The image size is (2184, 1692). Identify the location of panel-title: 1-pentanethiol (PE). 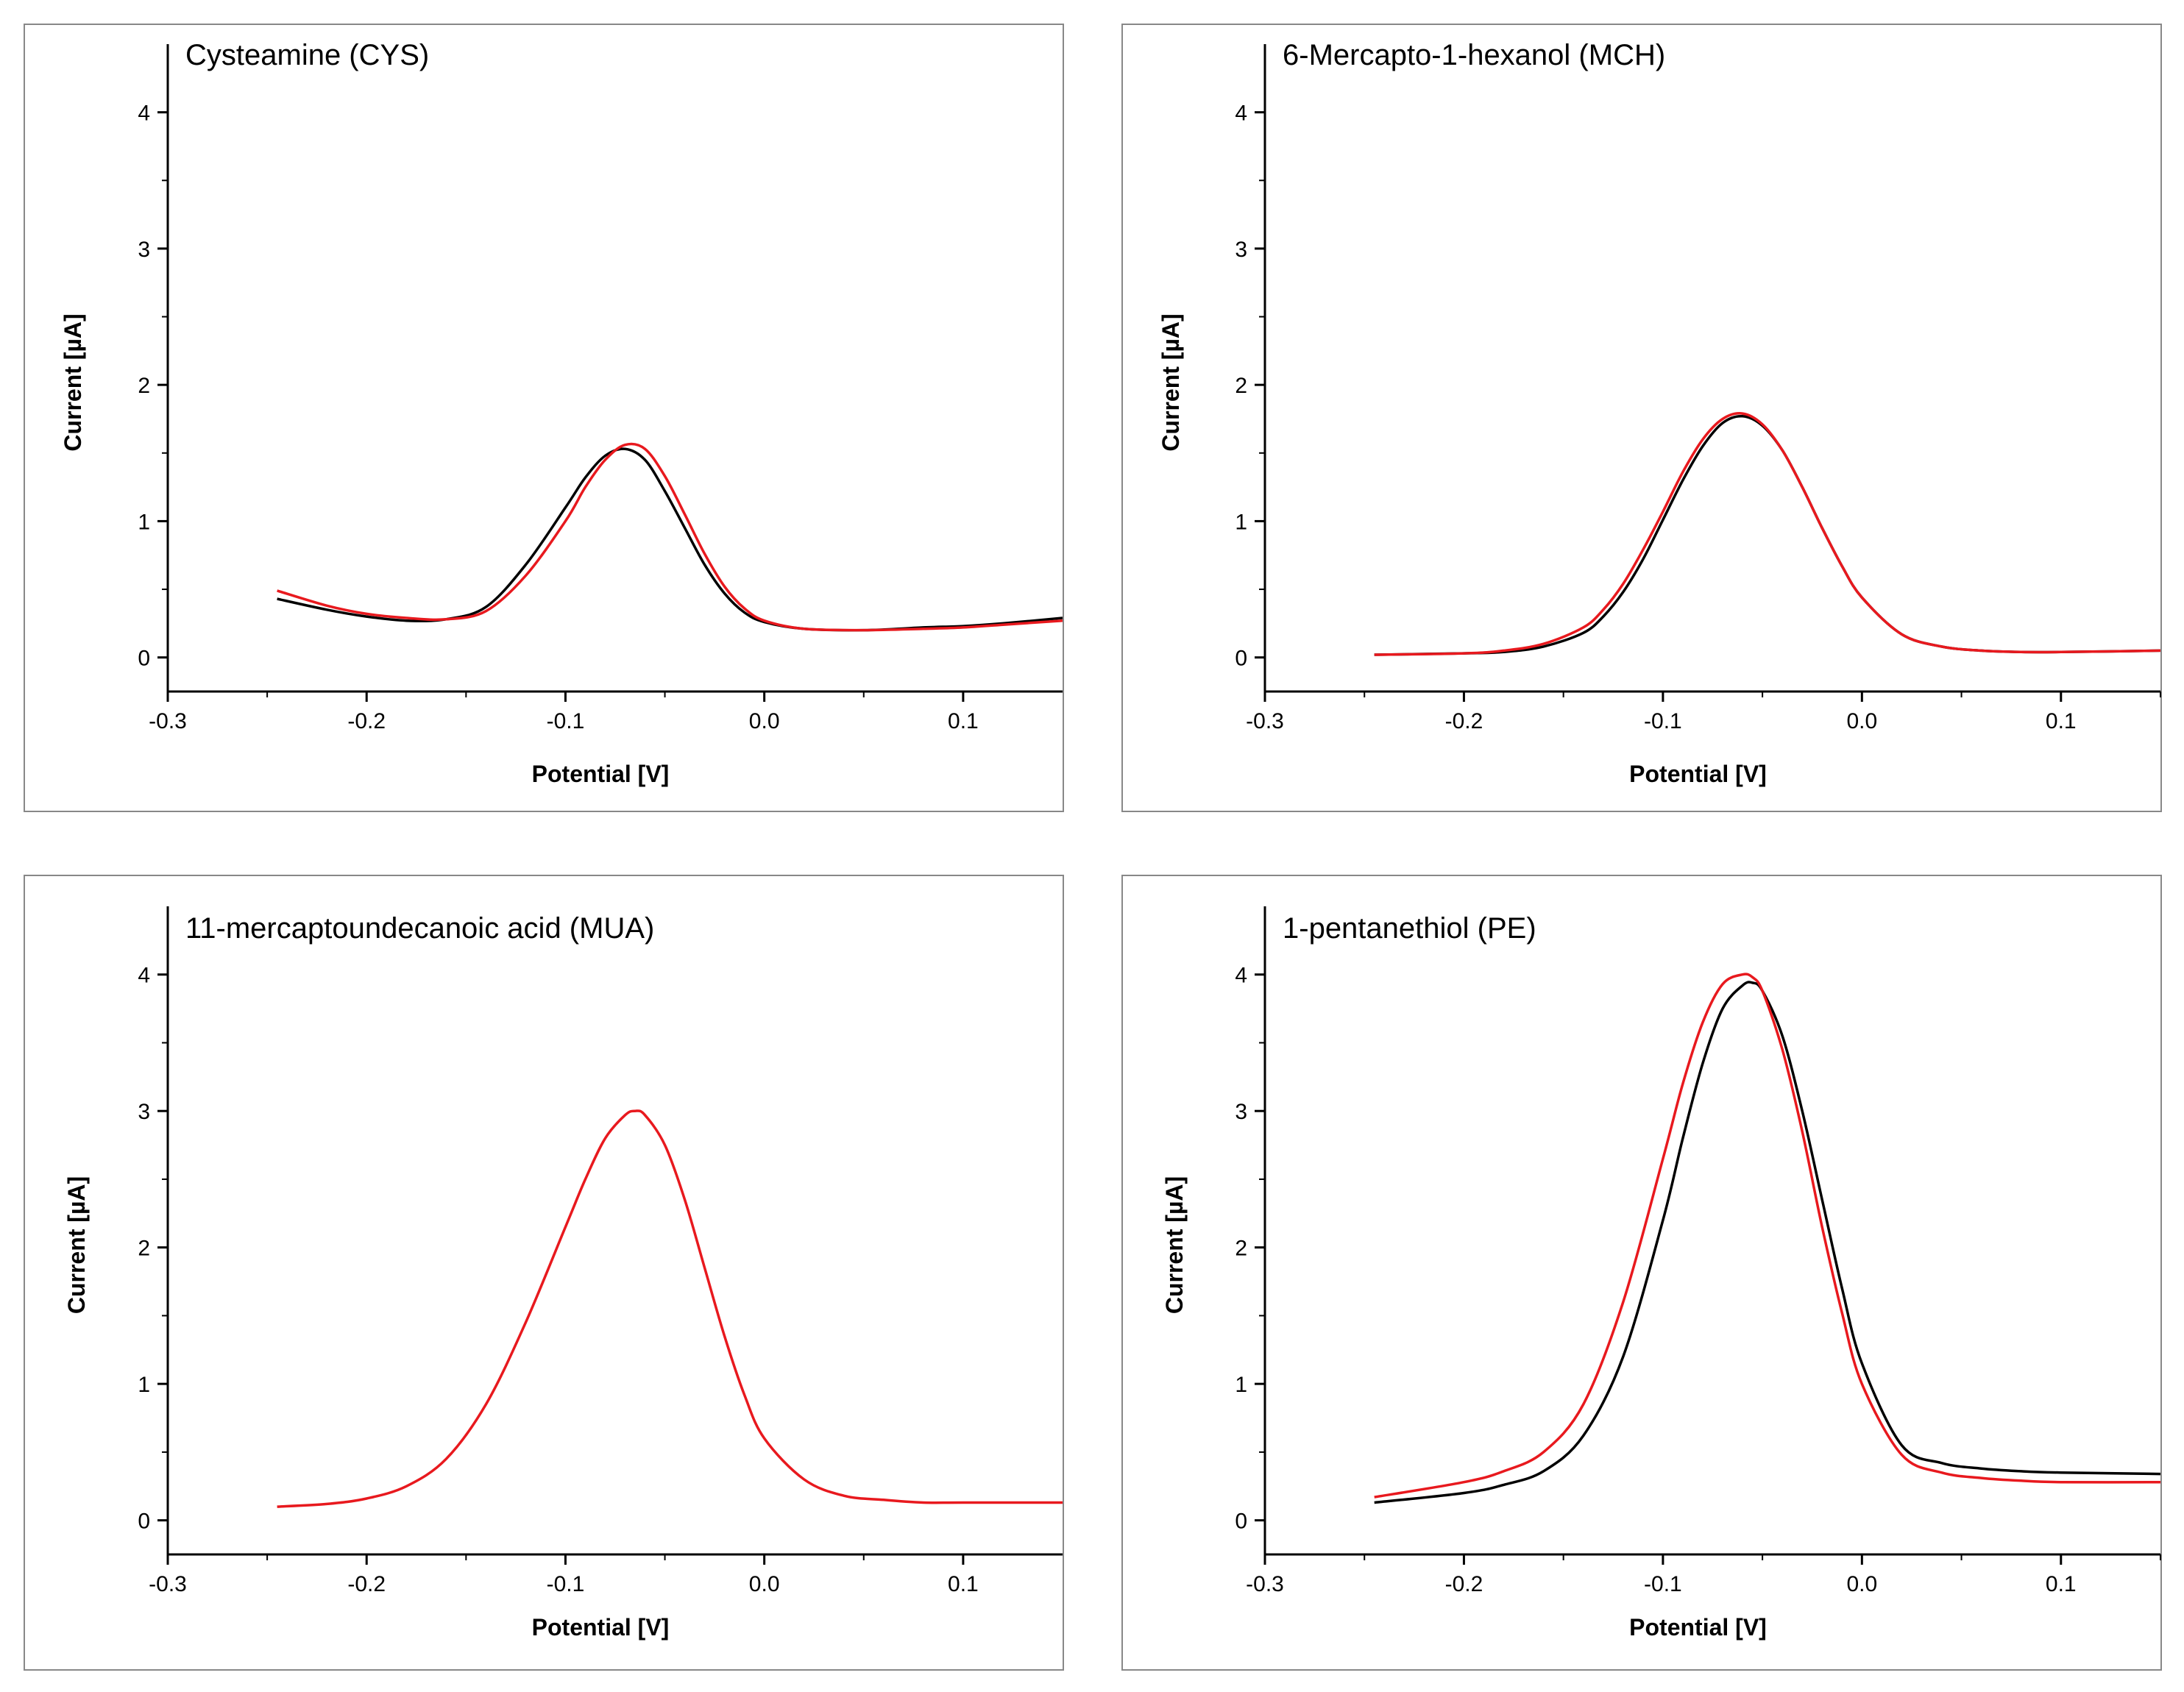
(1409, 929).